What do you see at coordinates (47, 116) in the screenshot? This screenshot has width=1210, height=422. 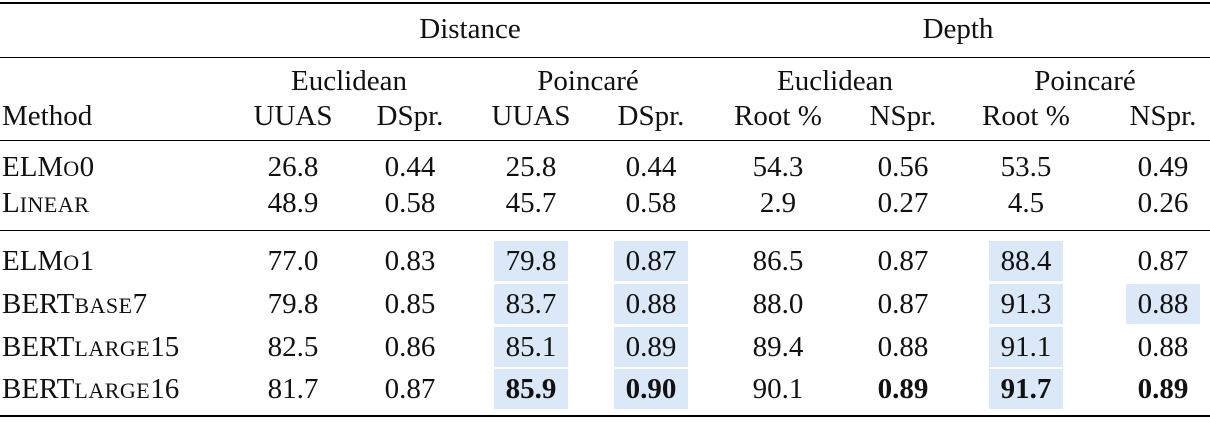 I see `method-header: Method` at bounding box center [47, 116].